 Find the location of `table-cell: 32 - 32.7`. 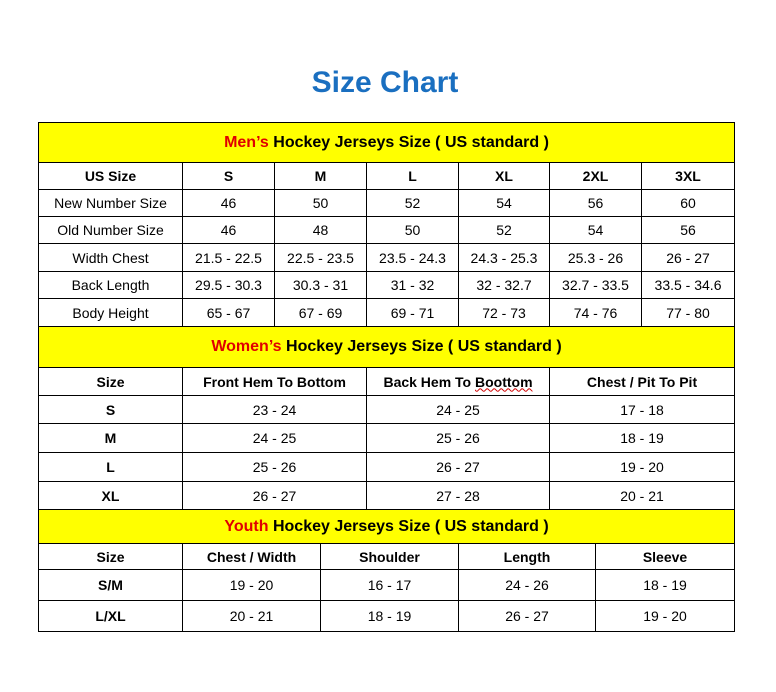

table-cell: 32 - 32.7 is located at coordinates (504, 285).